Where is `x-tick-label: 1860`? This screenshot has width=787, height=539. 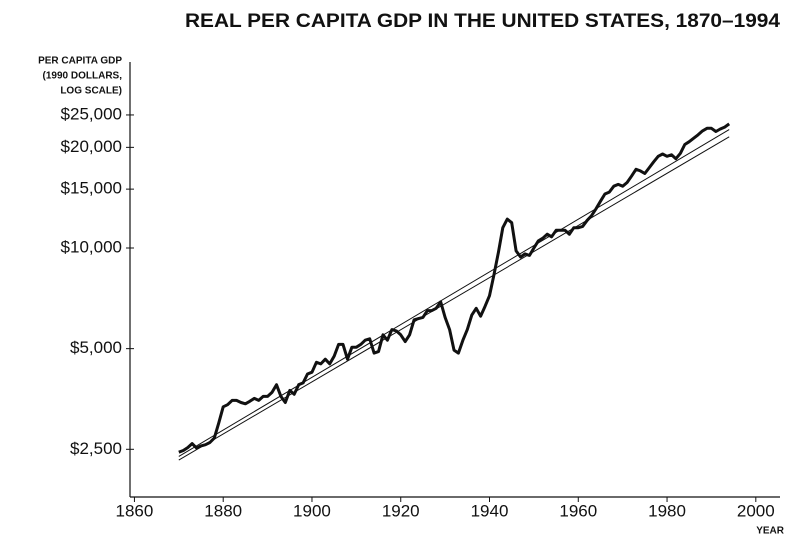 x-tick-label: 1860 is located at coordinates (135, 510).